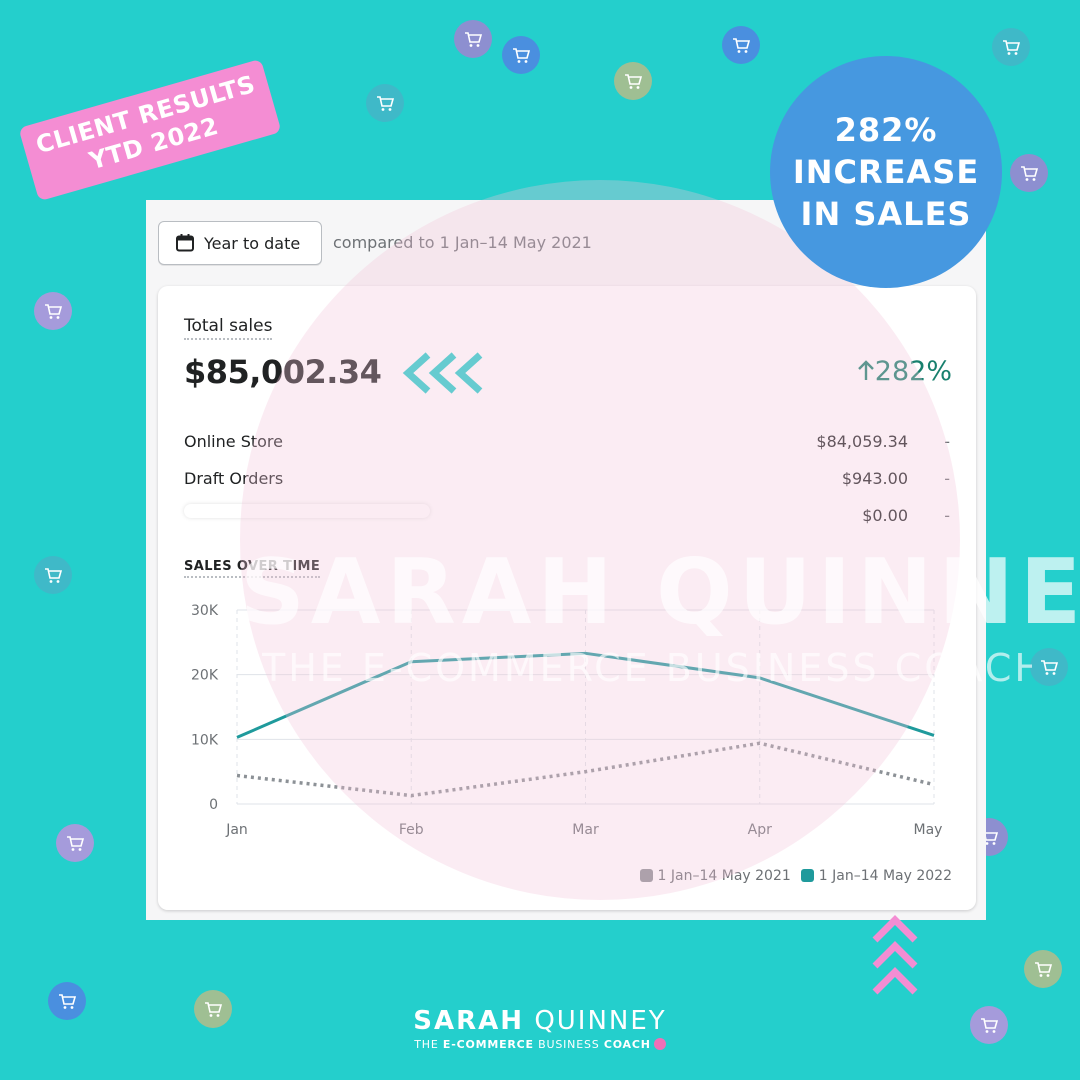 Image resolution: width=1080 pixels, height=1080 pixels. What do you see at coordinates (886, 214) in the screenshot?
I see `badge-line-3: IN SALES` at bounding box center [886, 214].